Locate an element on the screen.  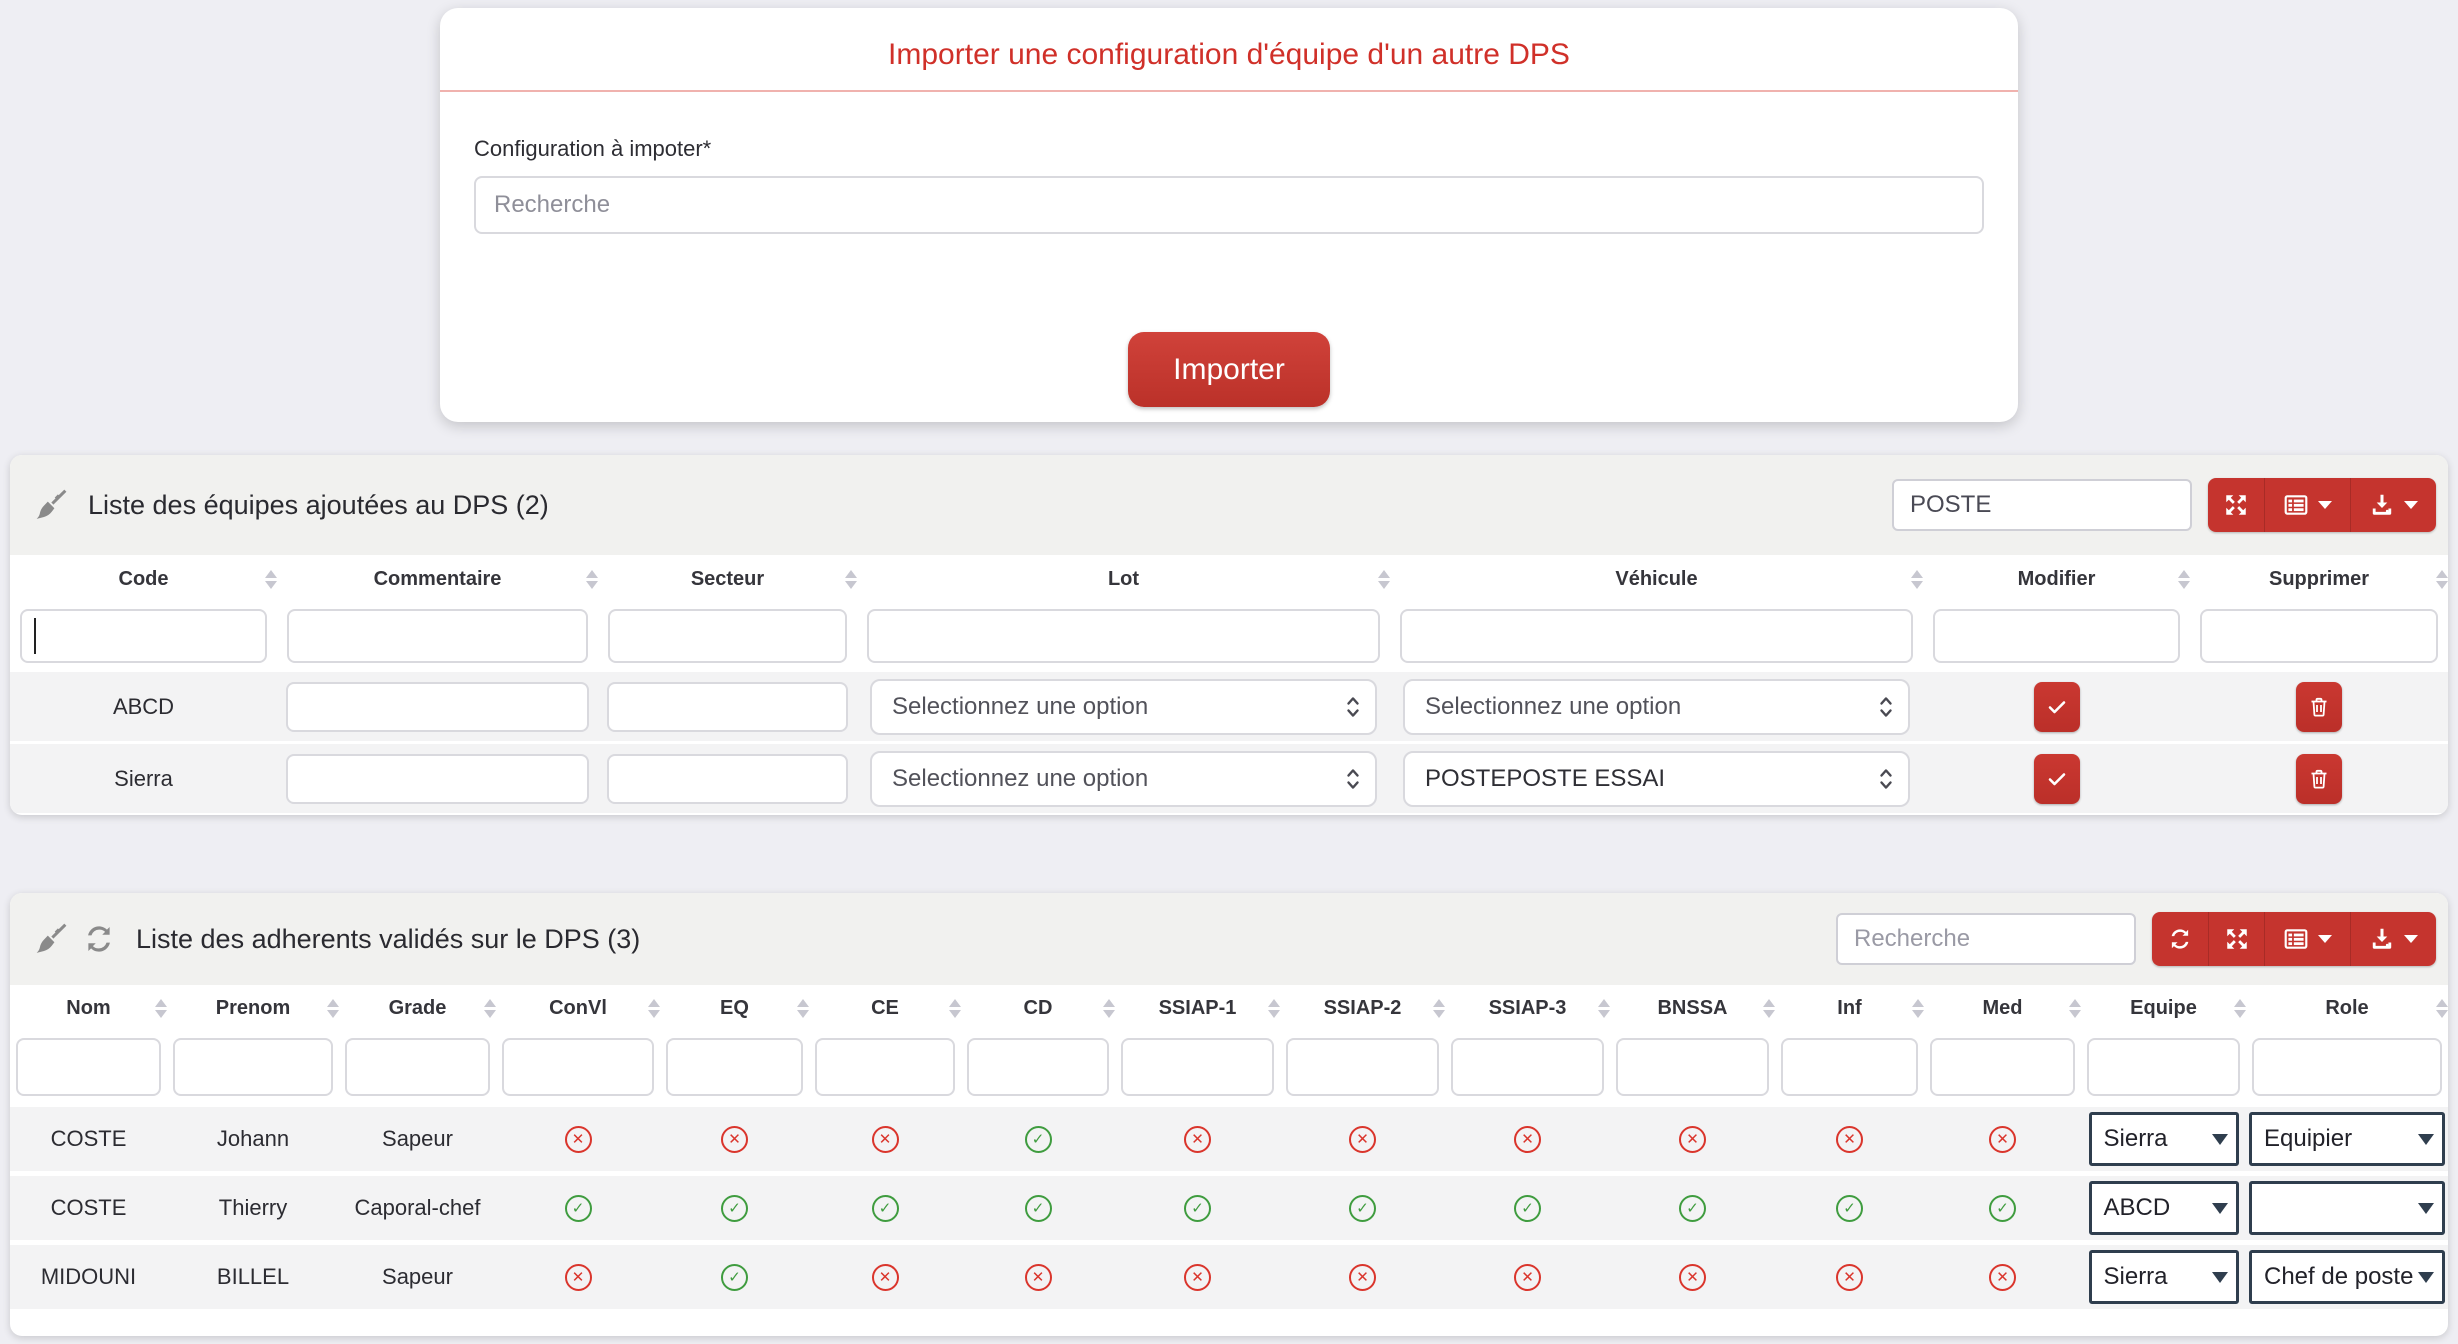
adherents-search-input is located at coordinates (1986, 939).